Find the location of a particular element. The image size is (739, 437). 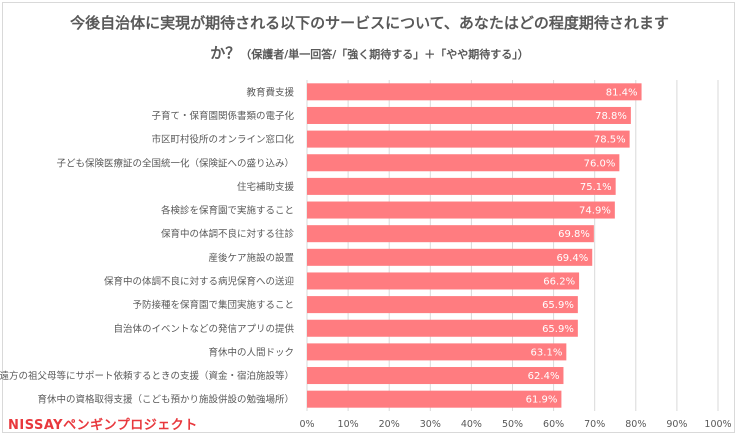

chart-title: 今後自治体に実現が期待される以下のサービスについて、あなたはどの程度期待されます is located at coordinates (369, 23).